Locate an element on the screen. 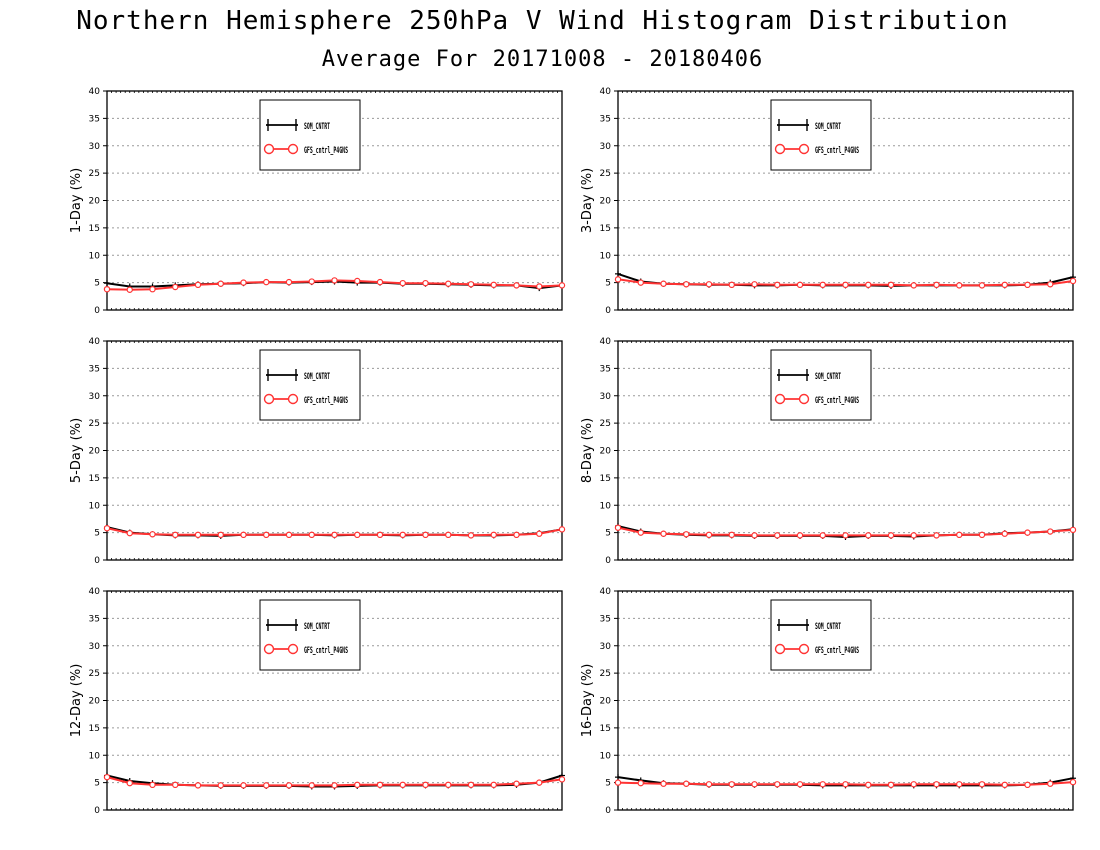 The image size is (1100, 850). data-point-plus is located at coordinates (107, 283).